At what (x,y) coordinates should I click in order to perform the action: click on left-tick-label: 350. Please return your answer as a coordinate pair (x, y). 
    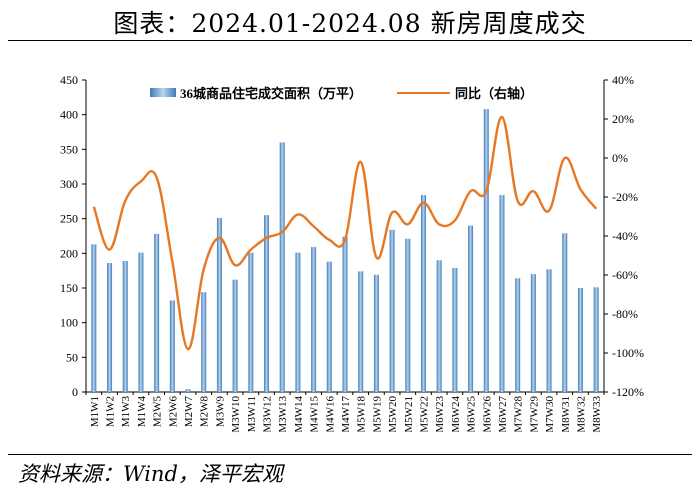
    Looking at the image, I should click on (69, 149).